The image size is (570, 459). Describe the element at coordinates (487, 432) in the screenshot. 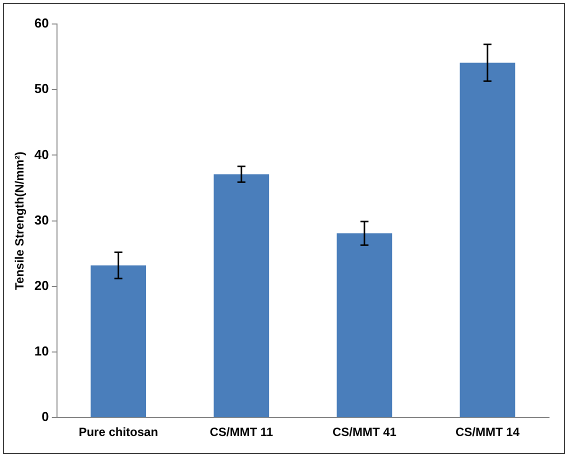

I see `x-tick-label: CS/MMT 14` at that location.